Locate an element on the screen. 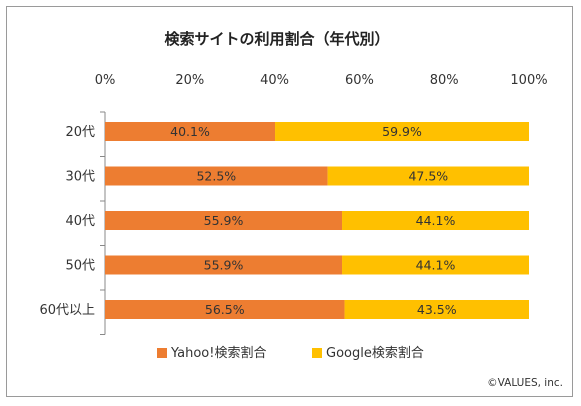 The height and width of the screenshot is (406, 581). category-label: 50代 is located at coordinates (80, 266).